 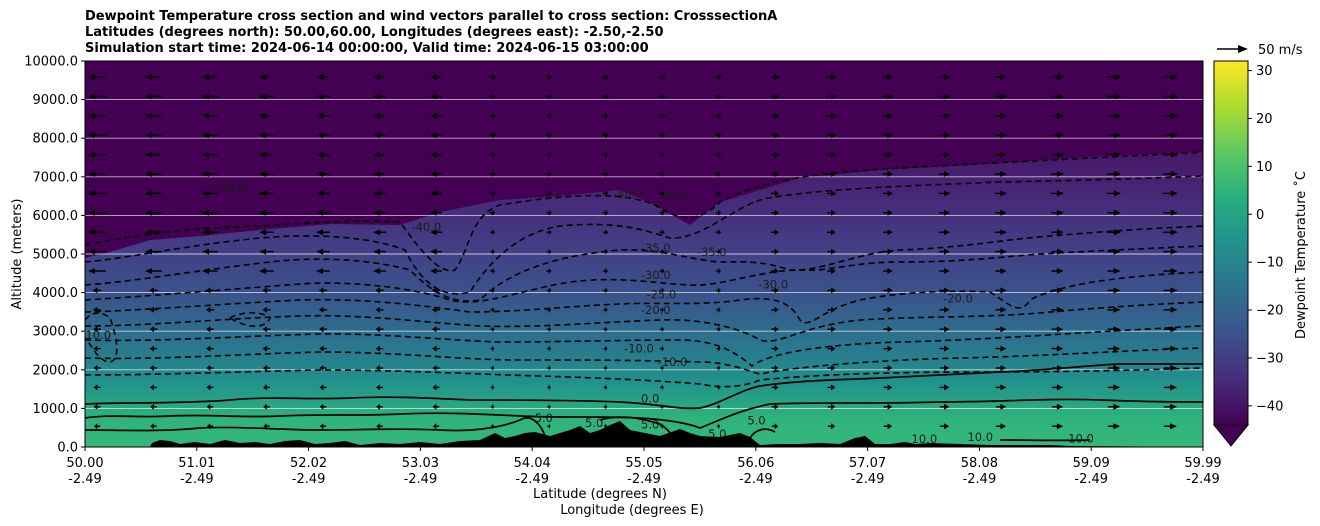 I want to click on y-tick-label: 9000.0, so click(x=56, y=100).